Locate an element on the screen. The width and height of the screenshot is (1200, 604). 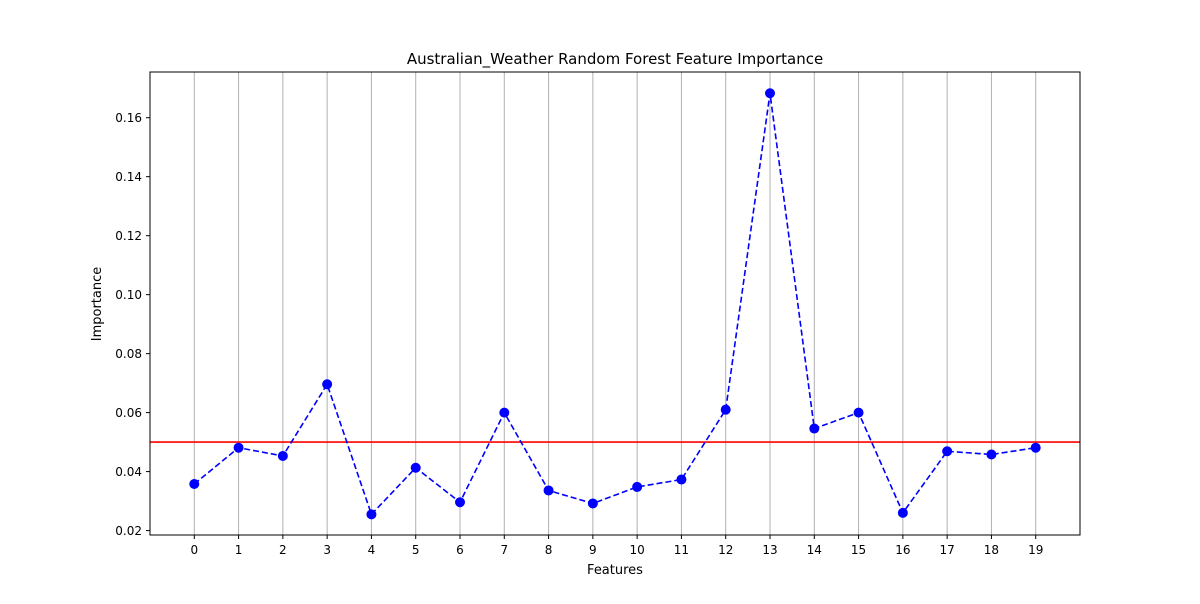
x-tick-label-17: 17 is located at coordinates (947, 550).